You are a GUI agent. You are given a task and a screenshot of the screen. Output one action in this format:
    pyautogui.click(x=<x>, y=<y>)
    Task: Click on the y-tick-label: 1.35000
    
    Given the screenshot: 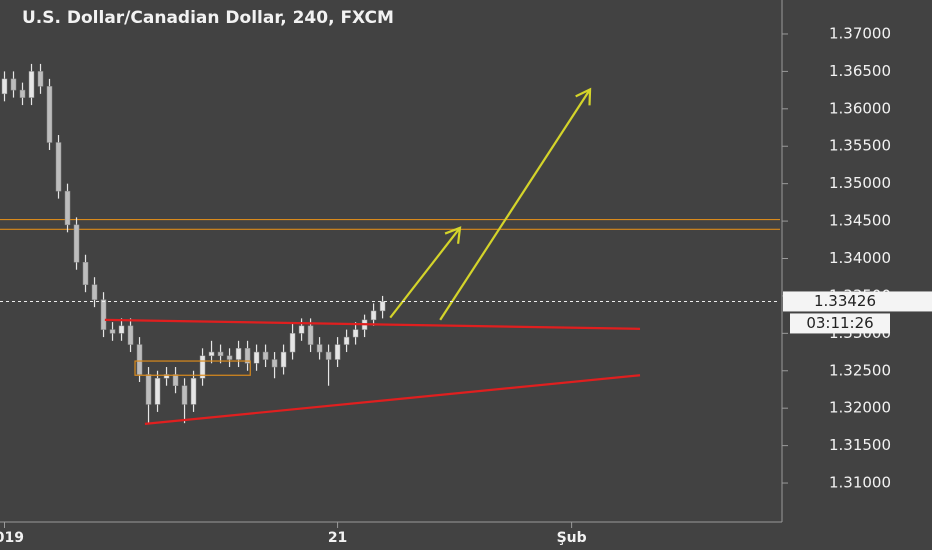 What is the action you would take?
    pyautogui.click(x=860, y=183)
    